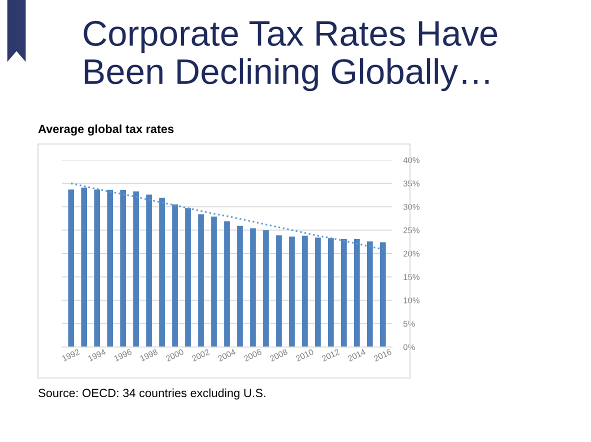  Describe the element at coordinates (200, 355) in the screenshot. I see `x-tick-label: 2002` at that location.